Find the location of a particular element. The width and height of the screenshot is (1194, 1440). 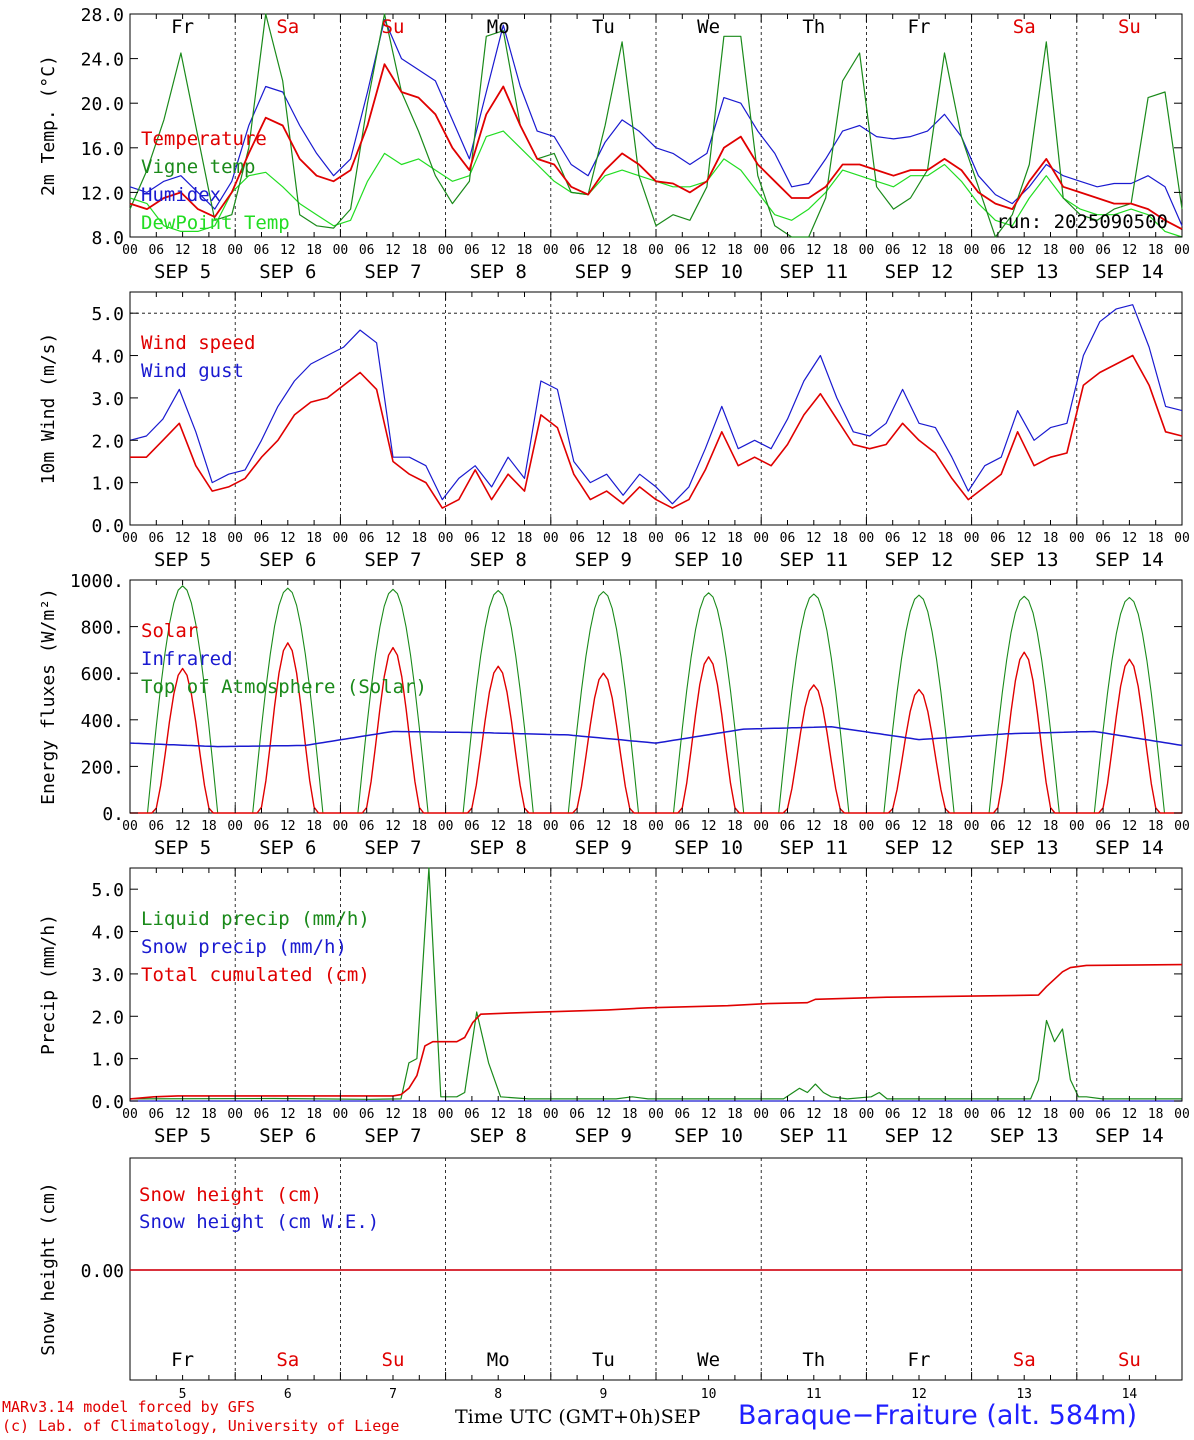

y-tick-label: 400. is located at coordinates (102, 721).